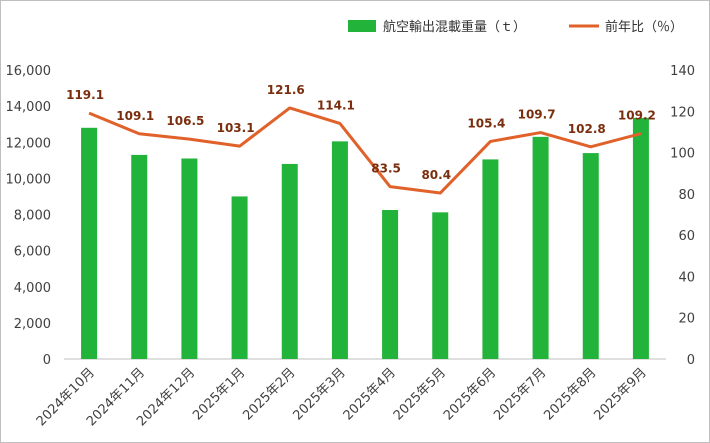 The image size is (710, 443). I want to click on left-axis-tick-label: 0, so click(47, 360).